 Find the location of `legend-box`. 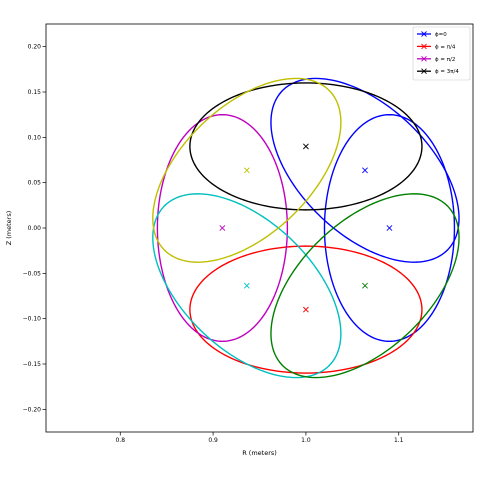

legend-box is located at coordinates (441, 53).